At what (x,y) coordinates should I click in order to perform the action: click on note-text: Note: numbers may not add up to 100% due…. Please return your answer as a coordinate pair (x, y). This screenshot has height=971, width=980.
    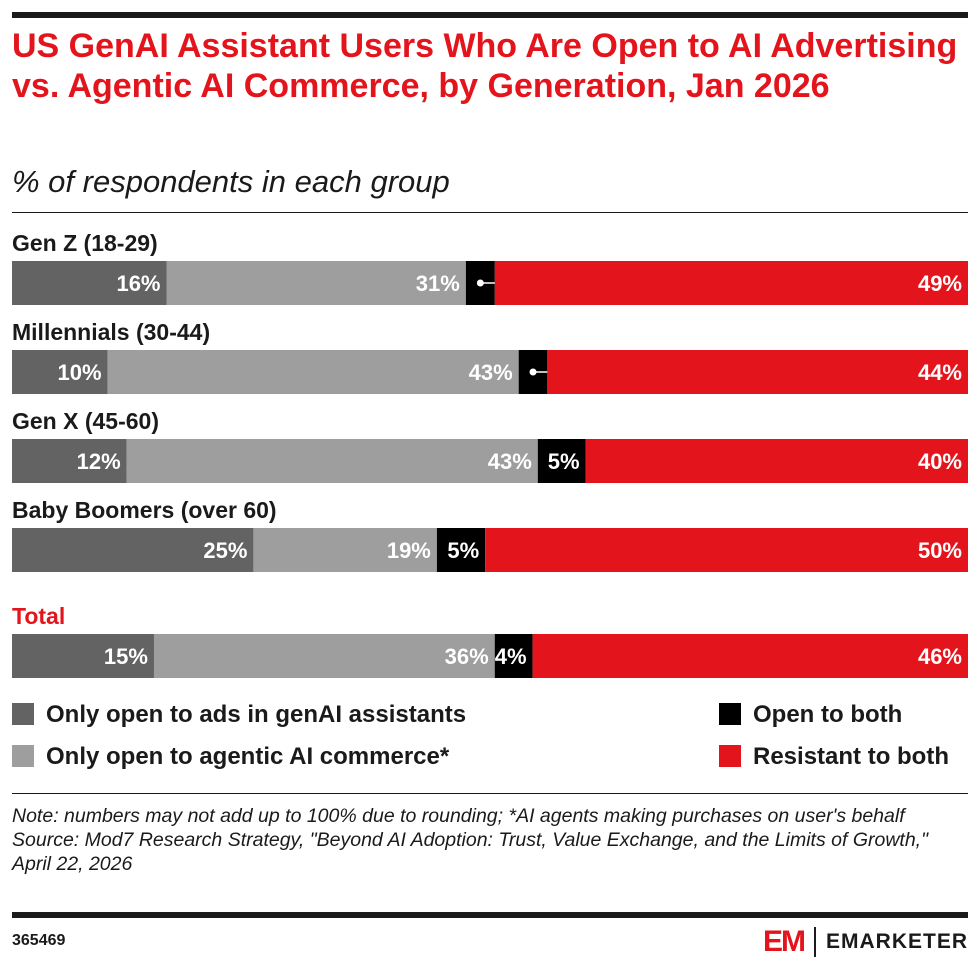
    Looking at the image, I should click on (458, 816).